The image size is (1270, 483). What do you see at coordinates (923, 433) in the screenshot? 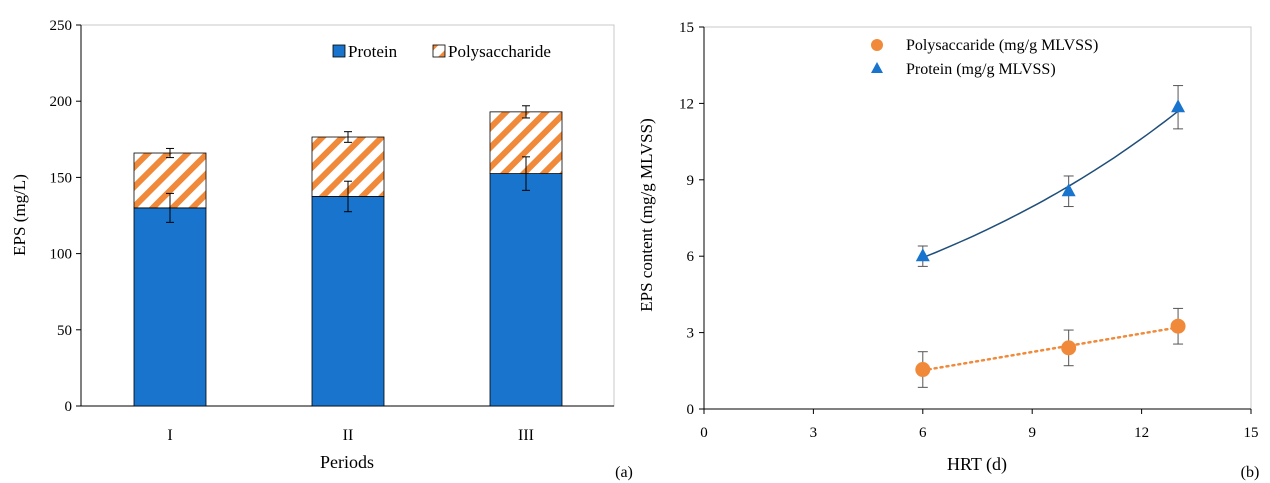
I see `chart-b-x-tick-label: 6` at bounding box center [923, 433].